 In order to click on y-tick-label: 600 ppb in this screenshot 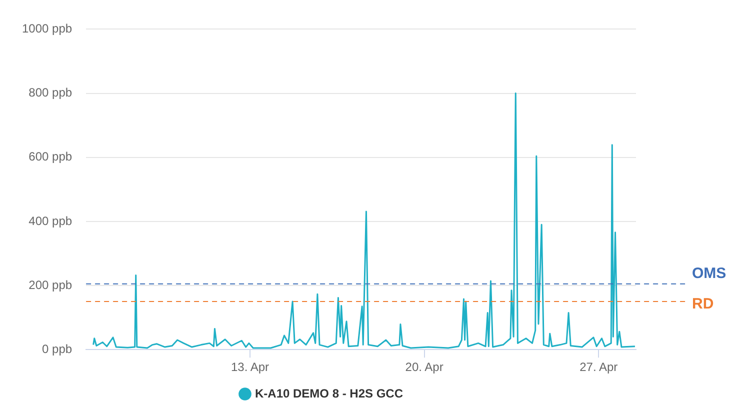, I will do `click(50, 157)`.